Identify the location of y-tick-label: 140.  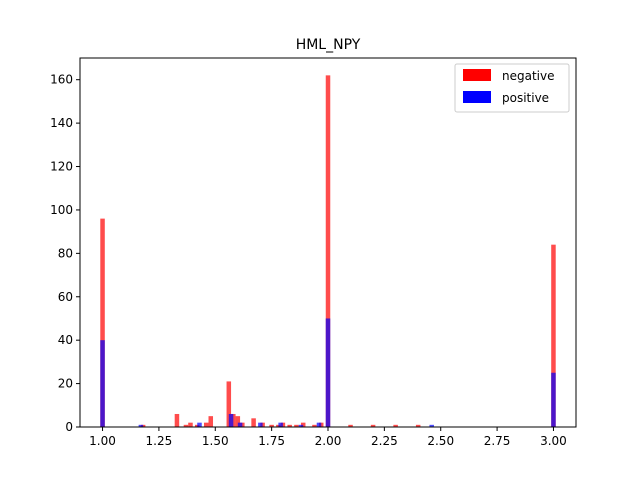
(61, 123).